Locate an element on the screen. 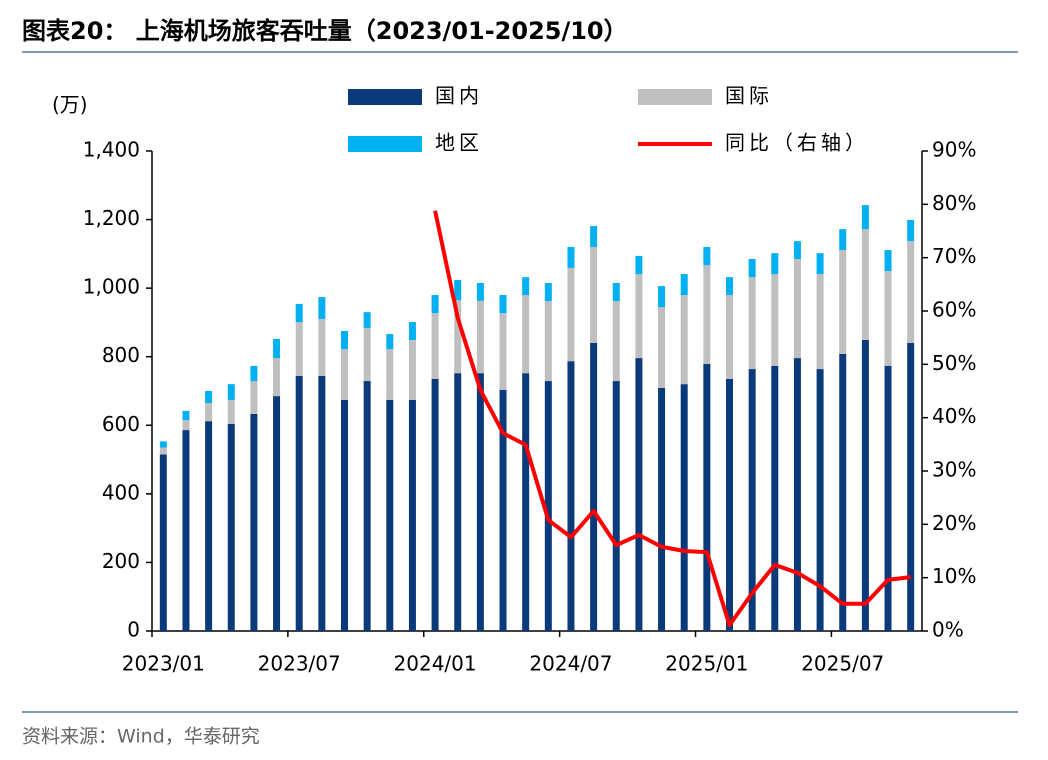 The height and width of the screenshot is (760, 1048). legend-label: 国内 is located at coordinates (459, 96).